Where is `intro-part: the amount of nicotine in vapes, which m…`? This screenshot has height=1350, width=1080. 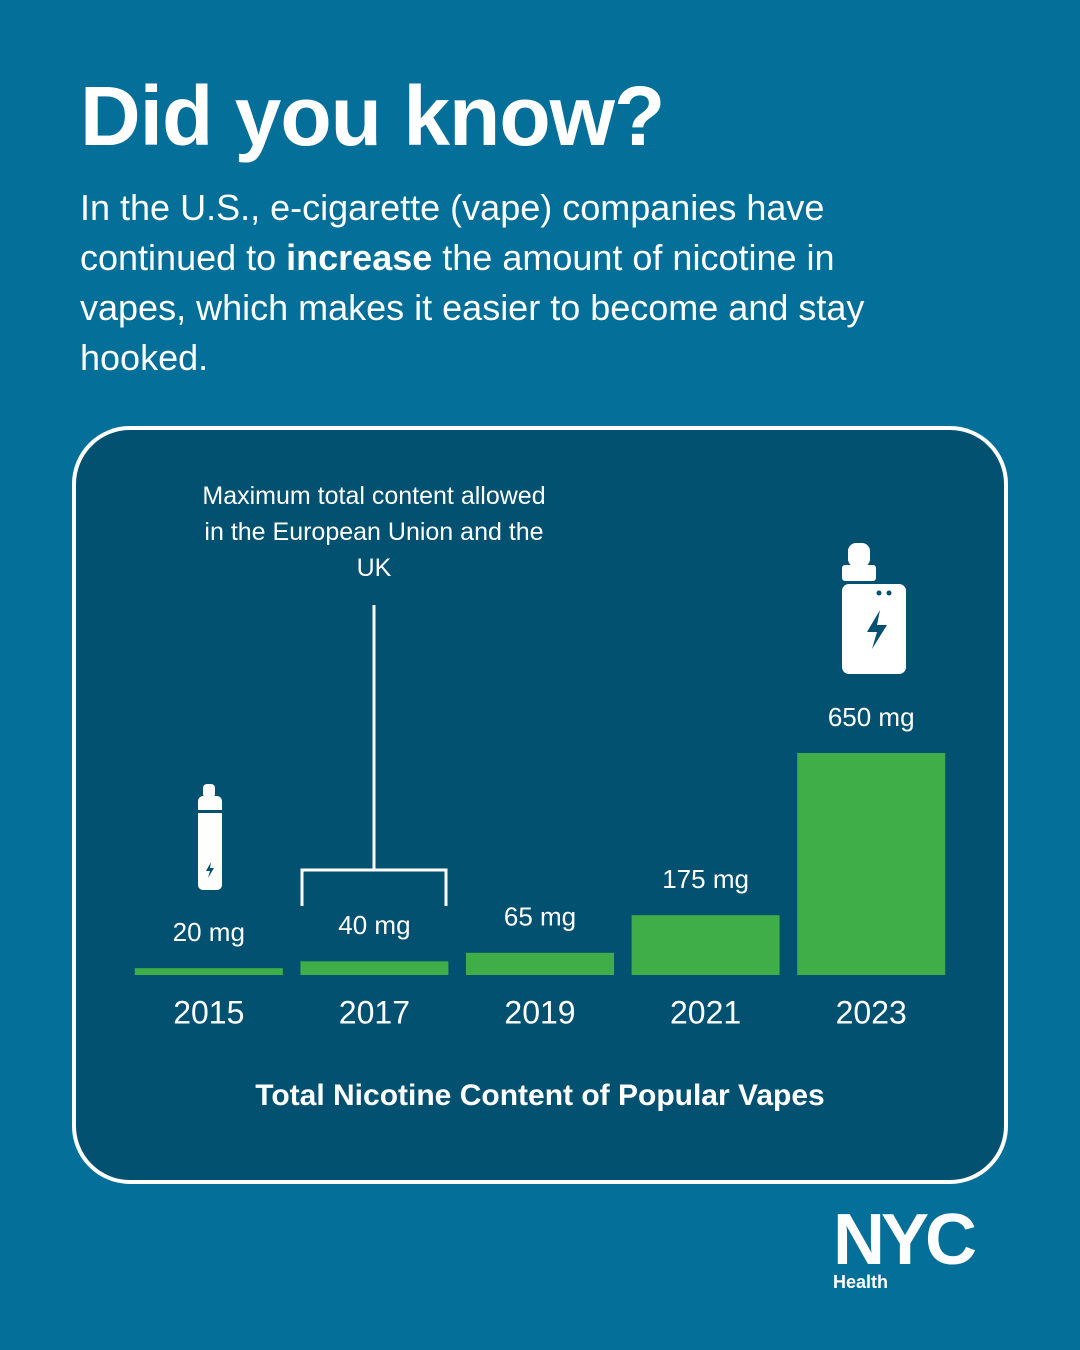
intro-part: the amount of nicotine in vapes, which m… is located at coordinates (472, 307).